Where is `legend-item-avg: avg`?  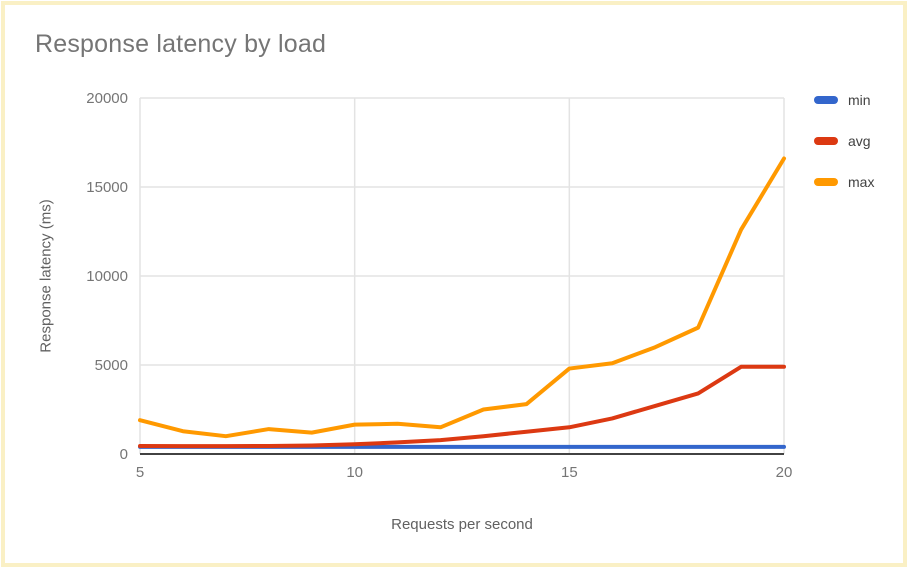
legend-item-avg: avg is located at coordinates (844, 141).